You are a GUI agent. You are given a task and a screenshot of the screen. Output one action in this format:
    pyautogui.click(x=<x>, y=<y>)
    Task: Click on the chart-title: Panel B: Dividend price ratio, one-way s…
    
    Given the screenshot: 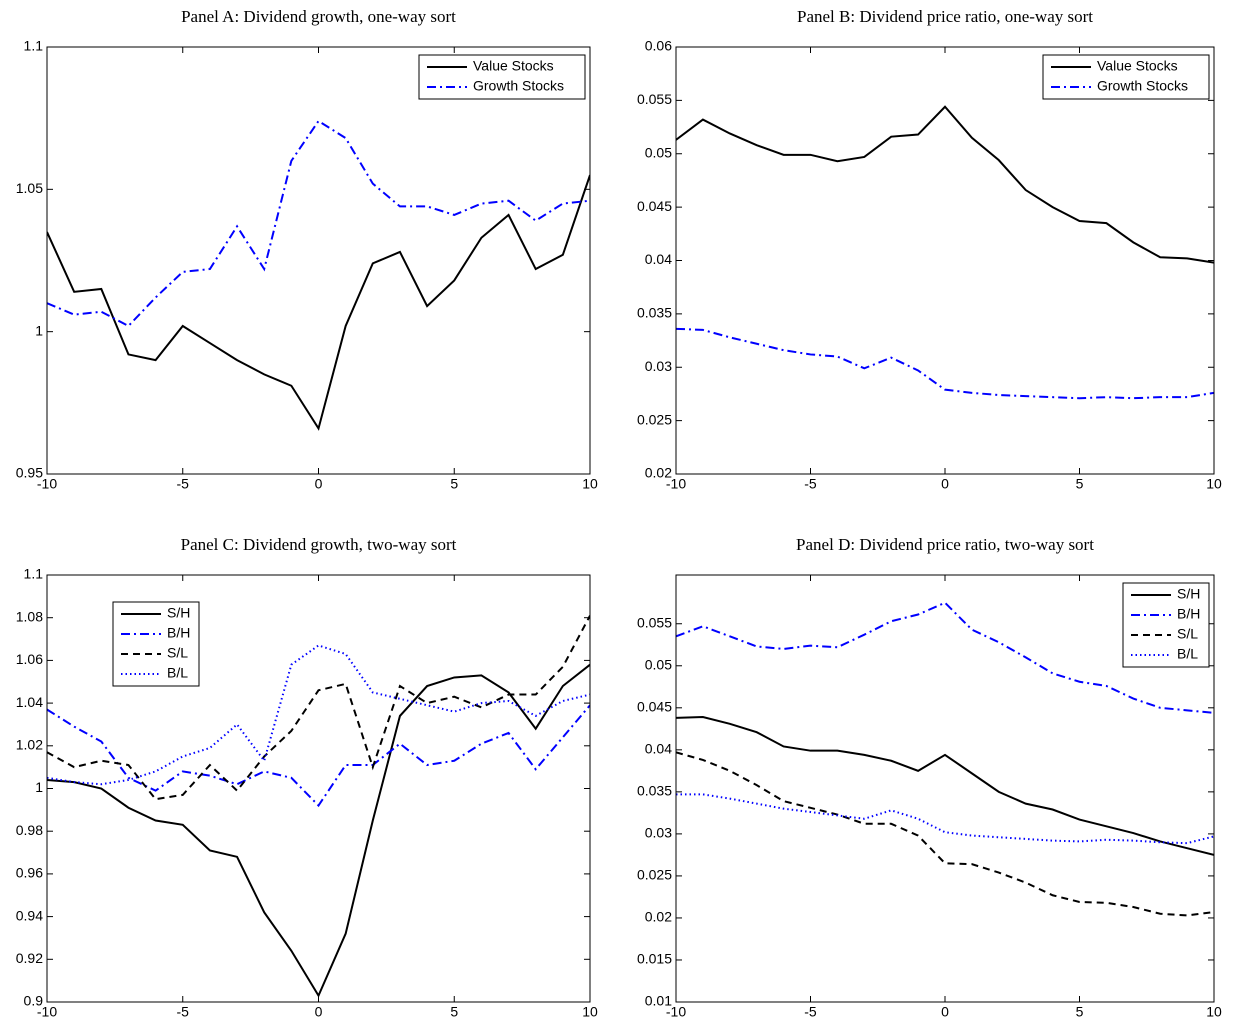 What is the action you would take?
    pyautogui.click(x=945, y=16)
    